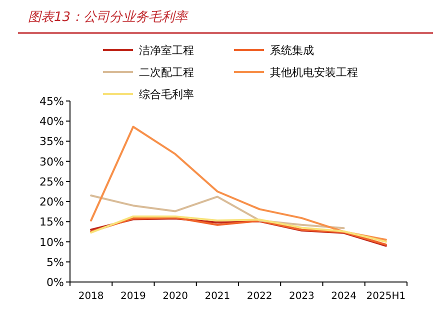 Image resolution: width=444 pixels, height=332 pixels. I want to click on x-tick-label: 2018, so click(91, 296).